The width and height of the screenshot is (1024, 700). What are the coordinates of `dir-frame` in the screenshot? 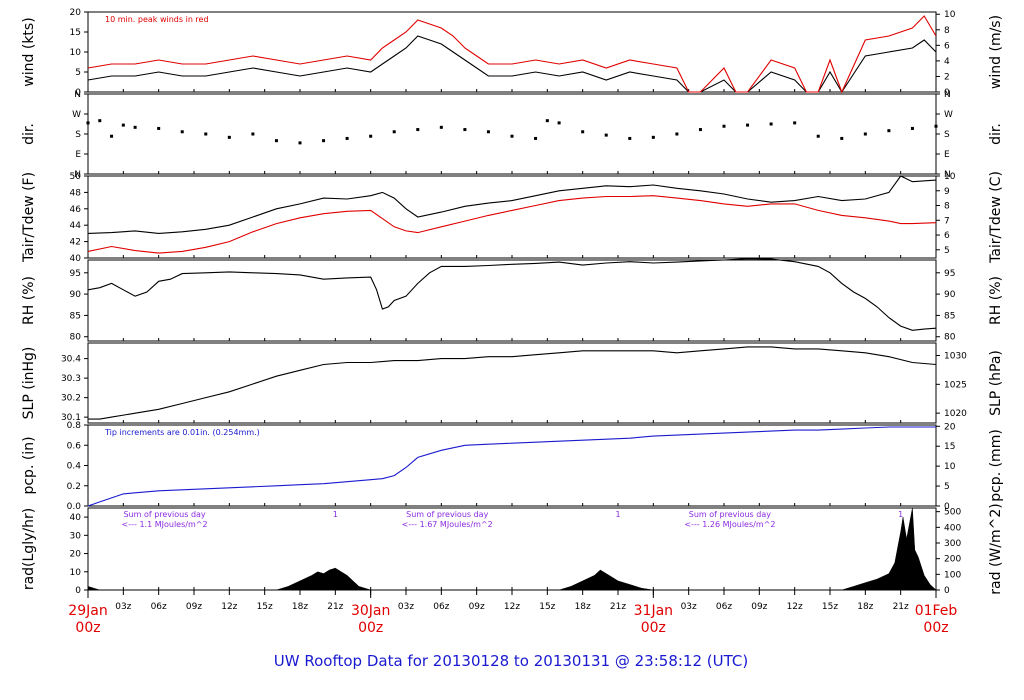 It's located at (512, 134).